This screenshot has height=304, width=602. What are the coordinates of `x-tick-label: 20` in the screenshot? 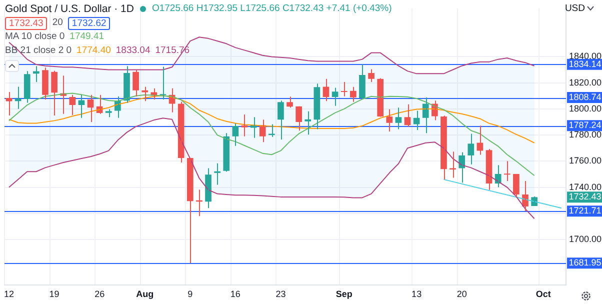 It's located at (461, 294).